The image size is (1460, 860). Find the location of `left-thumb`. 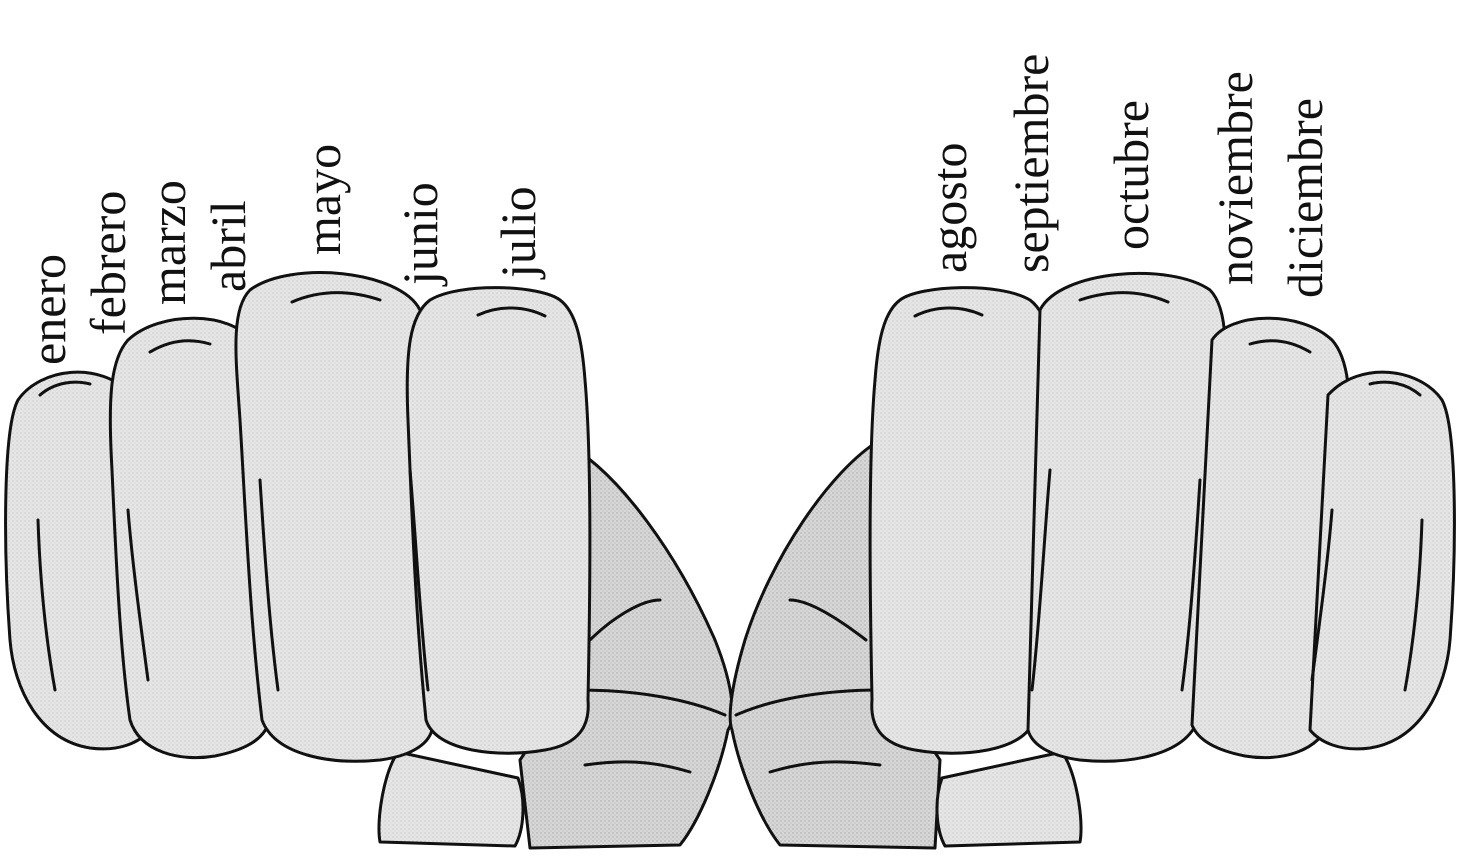

left-thumb is located at coordinates (451, 799).